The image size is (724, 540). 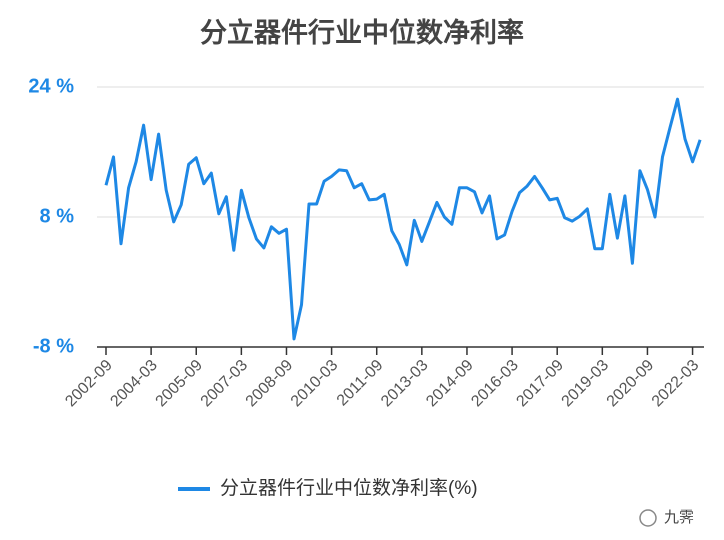 I want to click on watermark: 九霁, so click(x=679, y=517).